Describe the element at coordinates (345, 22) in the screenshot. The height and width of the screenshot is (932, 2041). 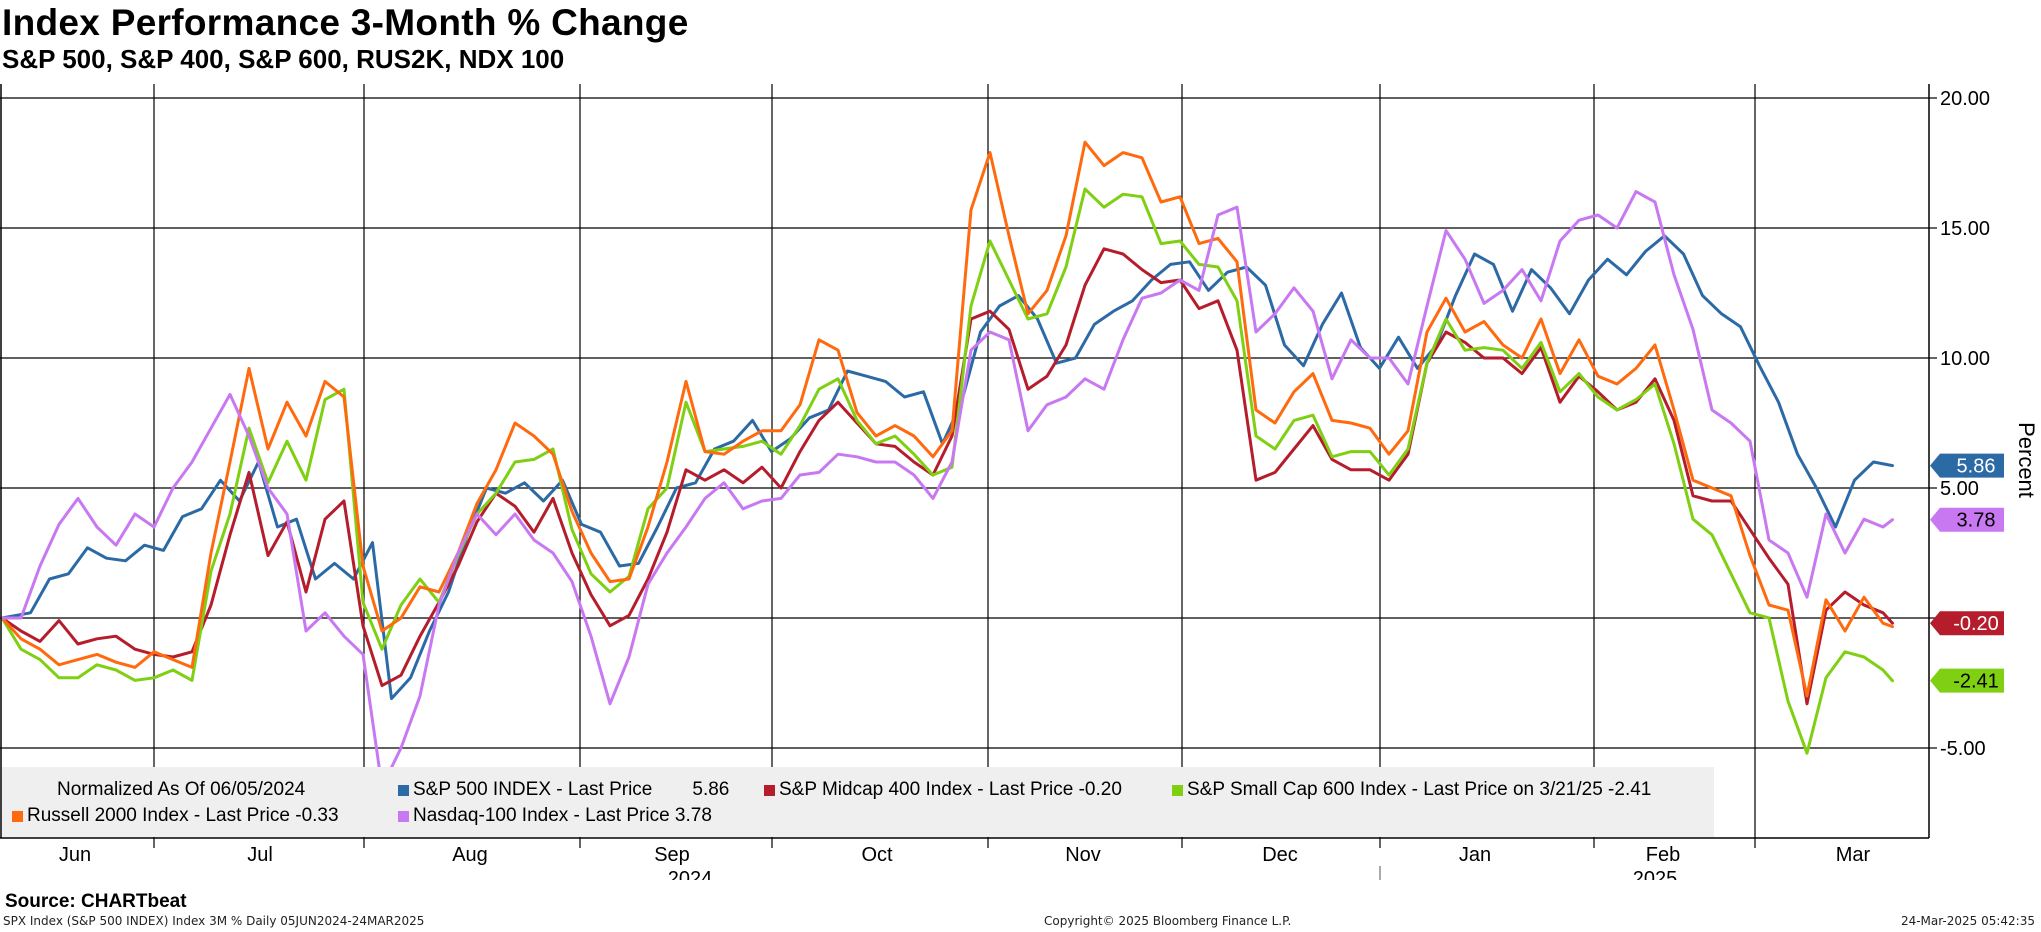
I see `chart-title: Index Performance 3-Month % Change` at that location.